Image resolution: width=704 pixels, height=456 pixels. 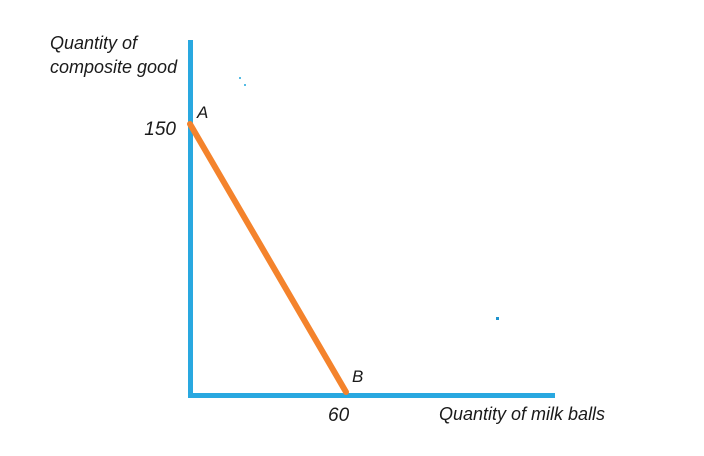 I want to click on y-axis-title: Quantity of composite good, so click(x=113, y=55).